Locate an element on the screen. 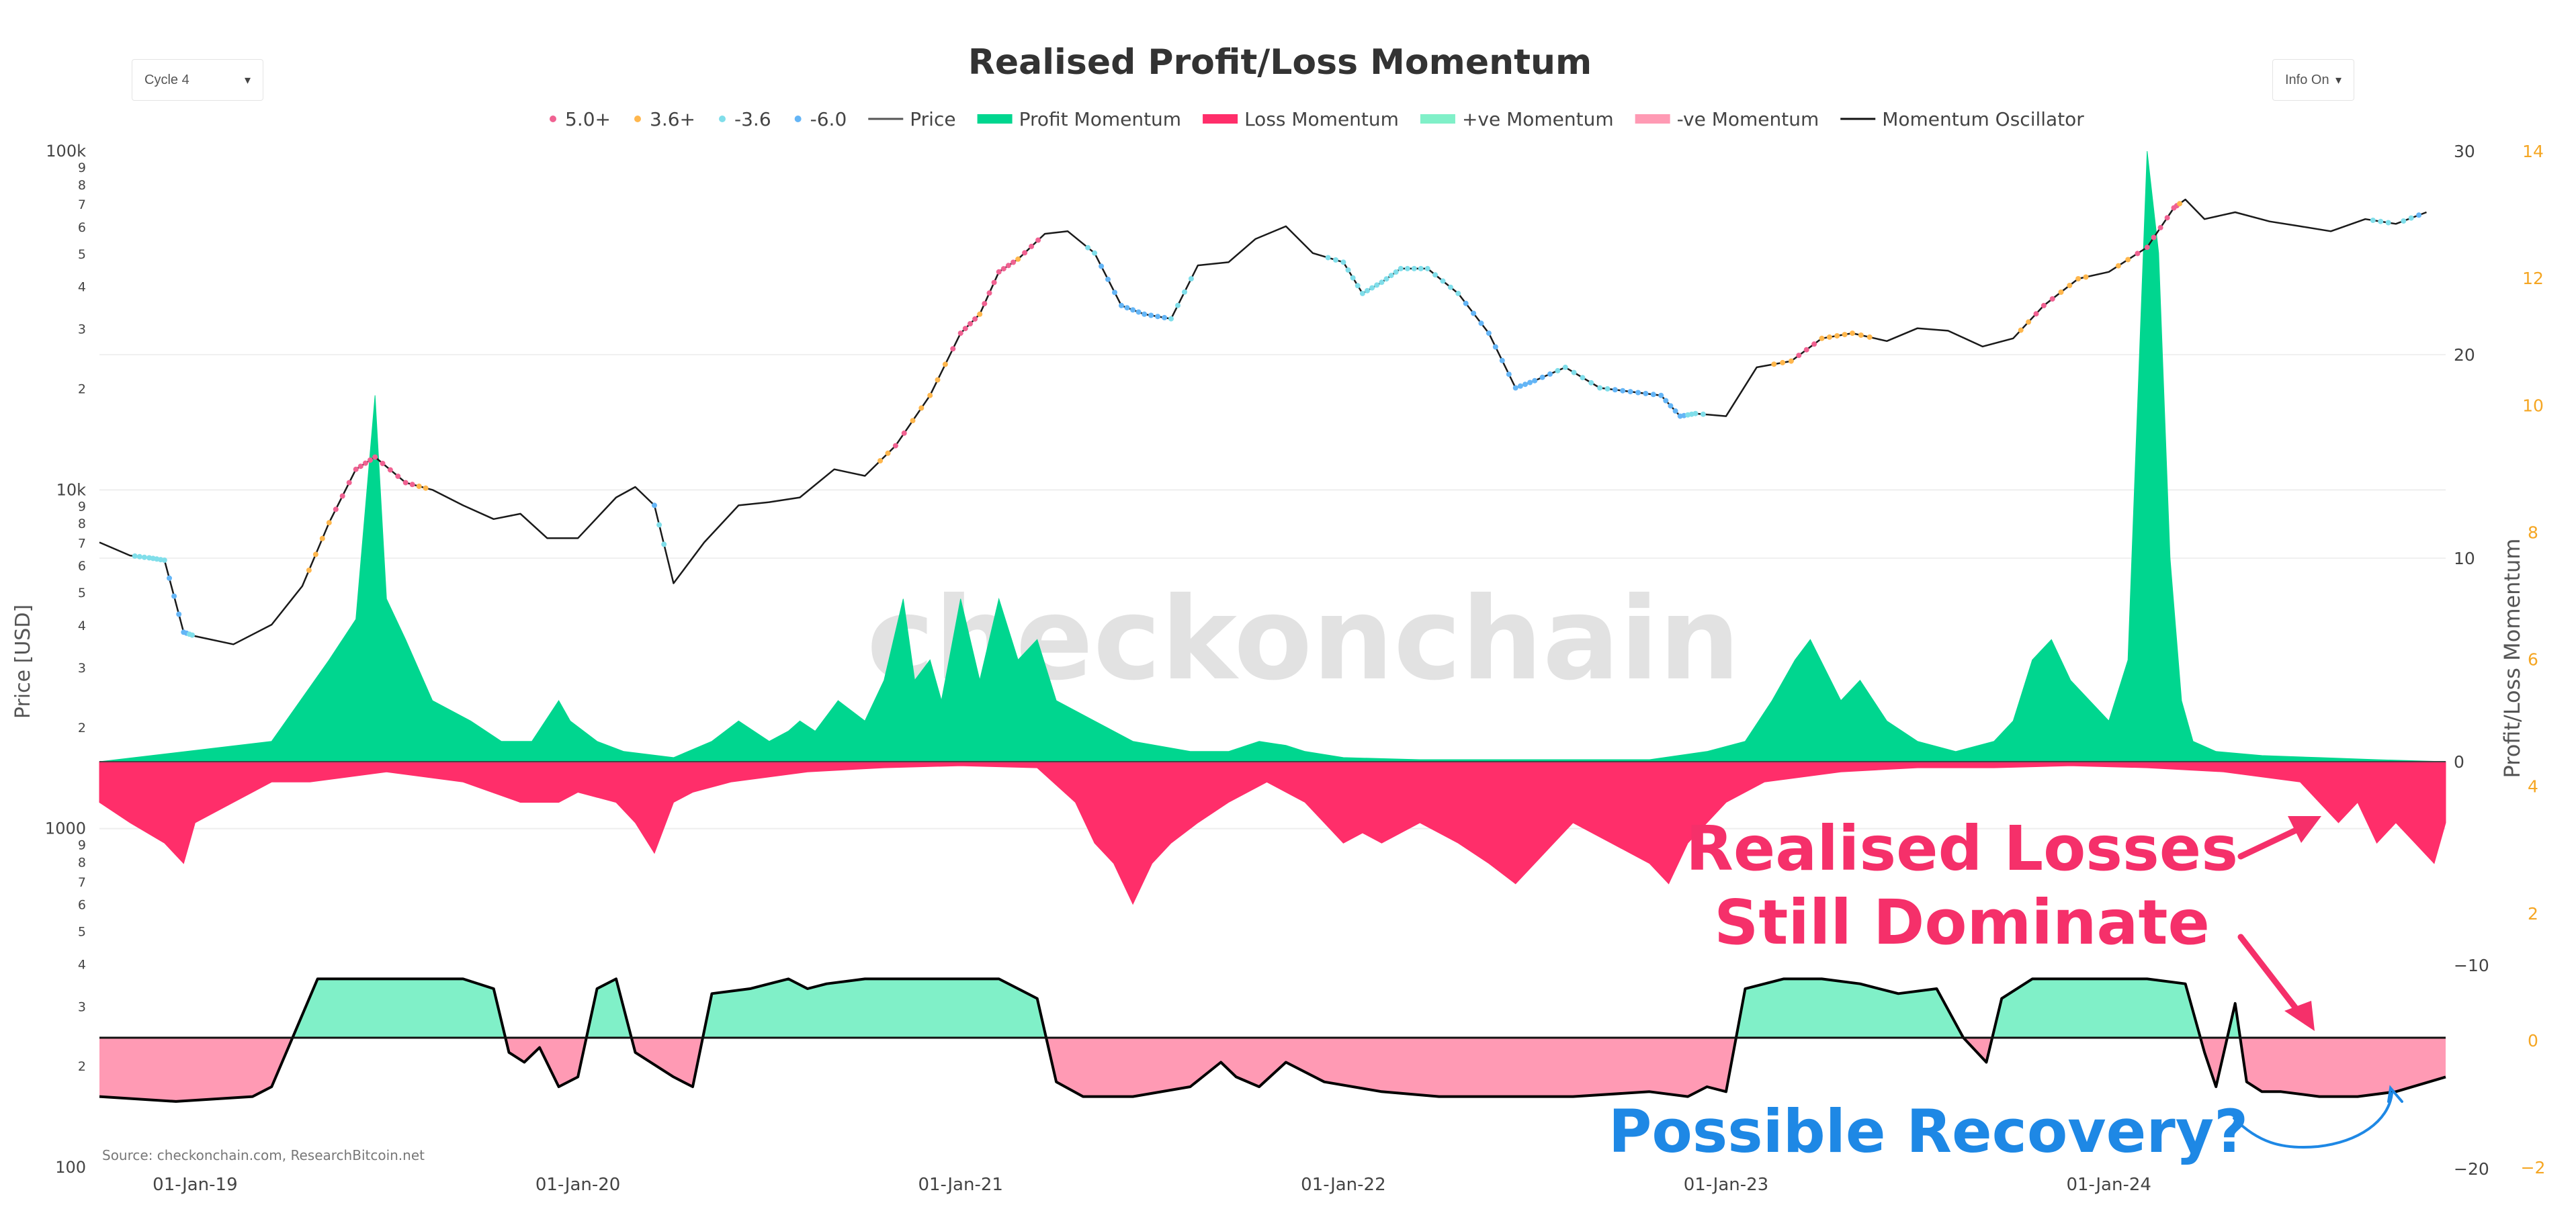 The height and width of the screenshot is (1209, 2576). legend-item: -3.6 is located at coordinates (745, 119).